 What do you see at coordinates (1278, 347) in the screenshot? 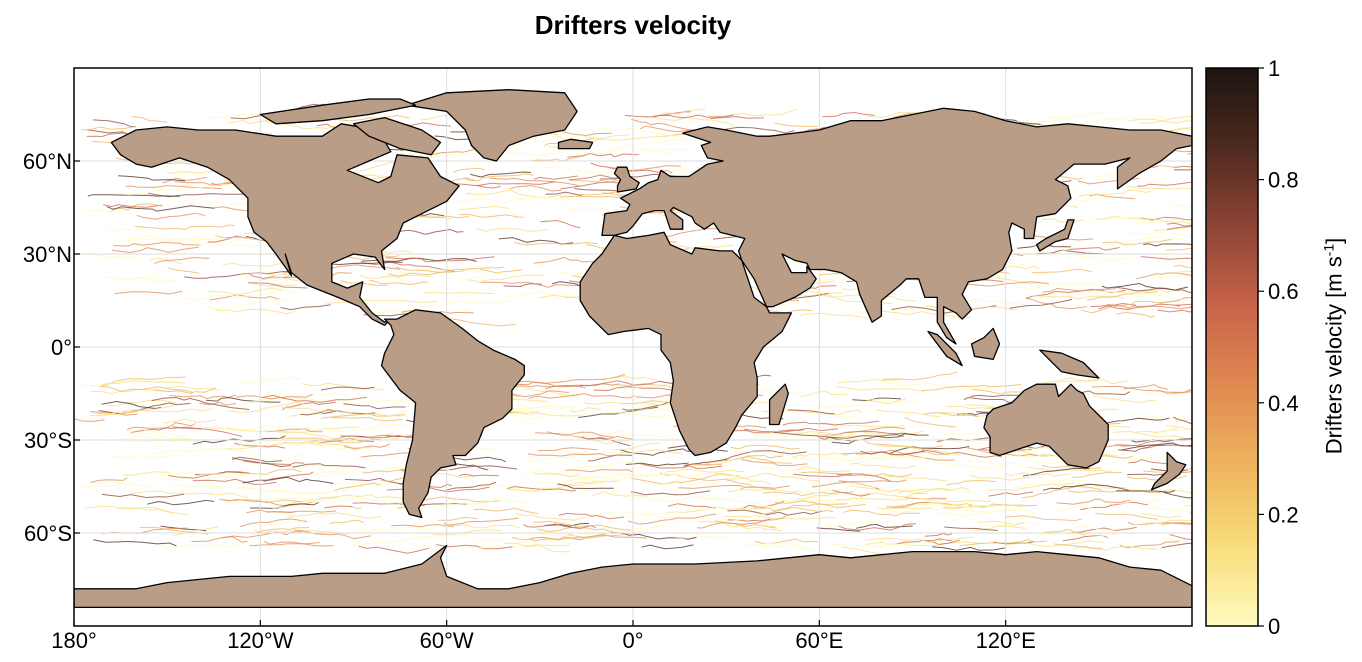
I see `colorbar-ticks: 0 0.2 0.4 0.6 0.8 1` at bounding box center [1278, 347].